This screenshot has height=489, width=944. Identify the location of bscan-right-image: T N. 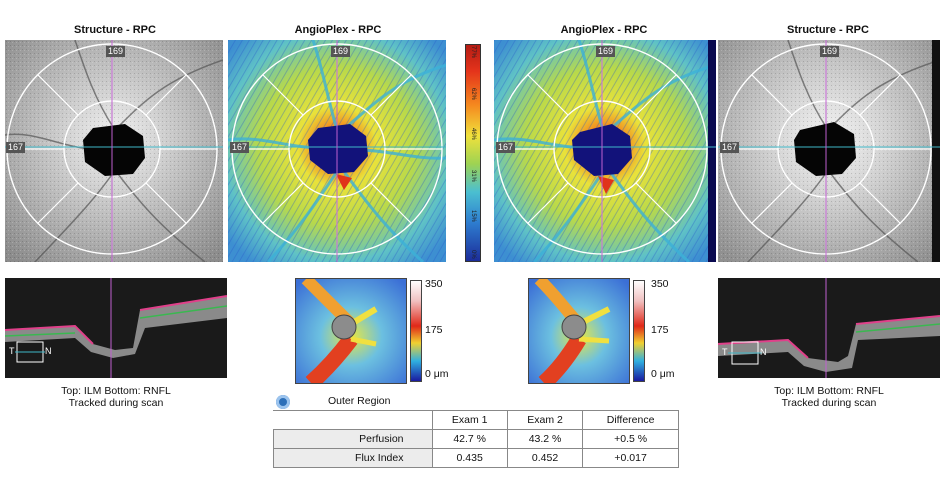
(829, 328).